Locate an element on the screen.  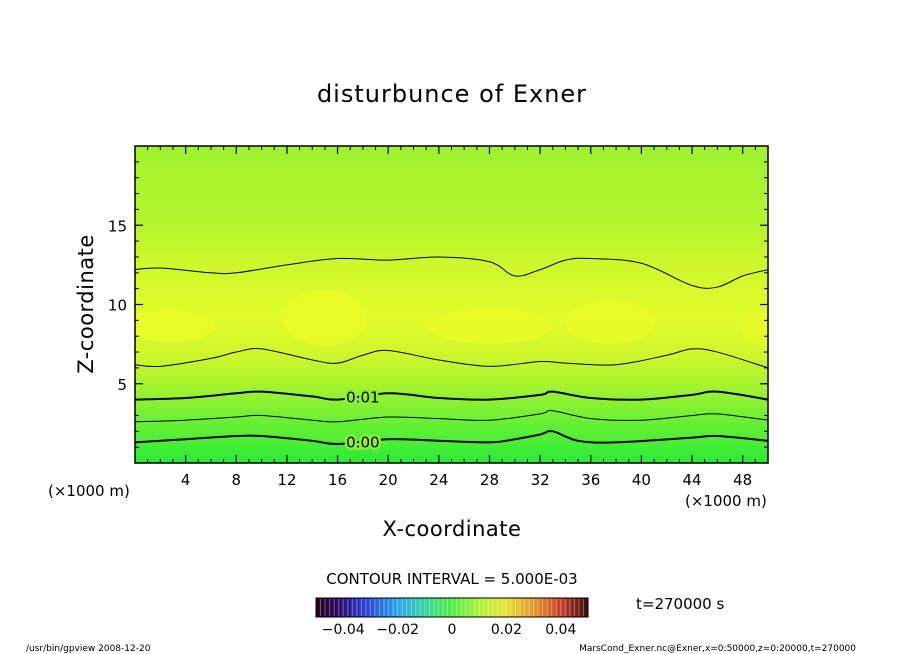
x-tick-label: 8 is located at coordinates (237, 480).